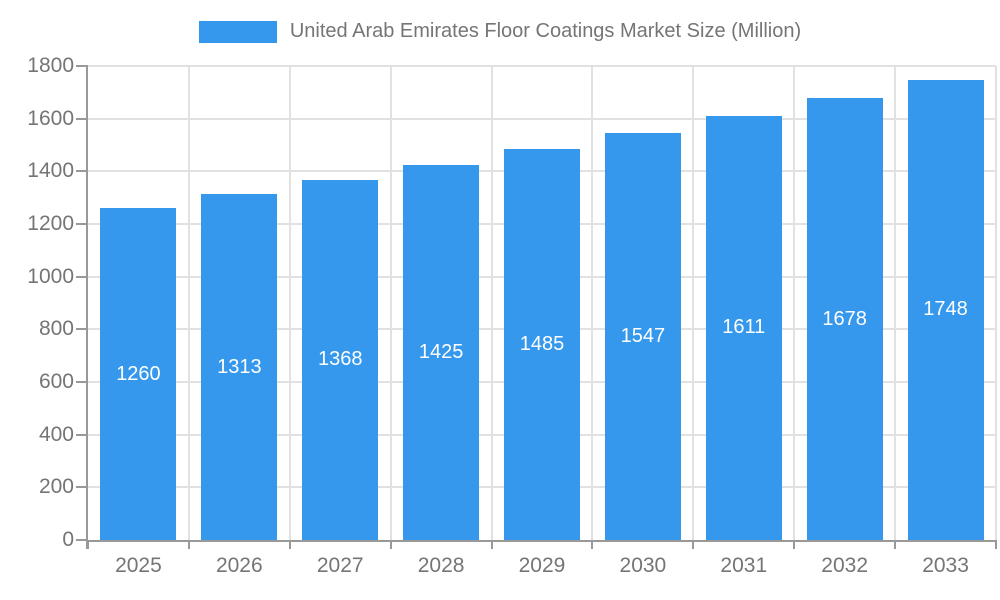 The width and height of the screenshot is (1000, 600). I want to click on x-axis-label: 2026, so click(239, 565).